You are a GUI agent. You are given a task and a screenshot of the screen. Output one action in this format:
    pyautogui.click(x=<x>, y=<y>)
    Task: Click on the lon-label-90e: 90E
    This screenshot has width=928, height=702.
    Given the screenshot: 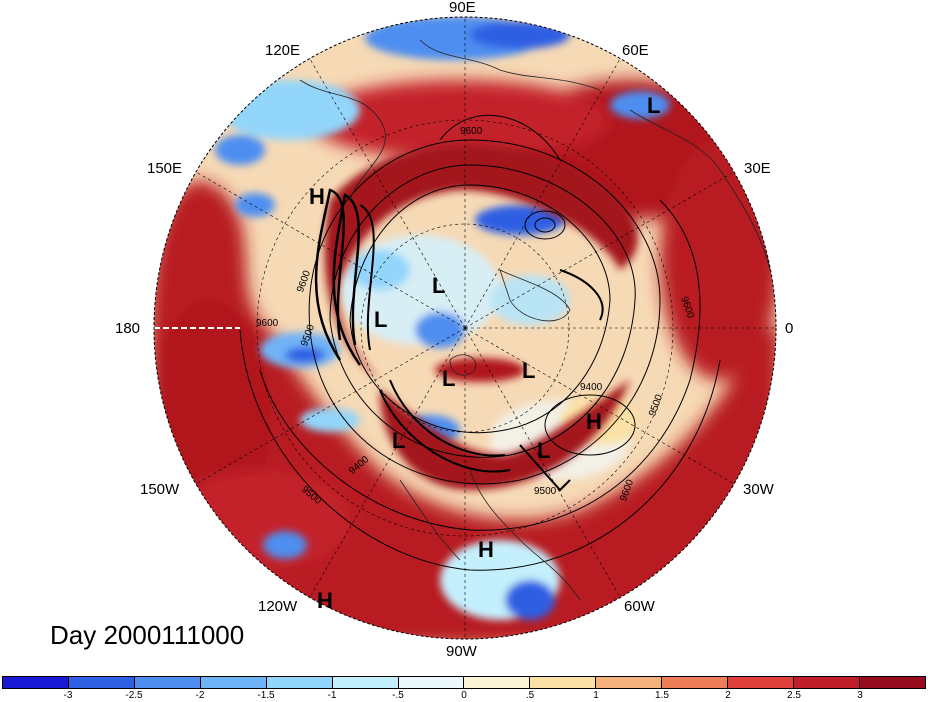 What is the action you would take?
    pyautogui.click(x=462, y=8)
    